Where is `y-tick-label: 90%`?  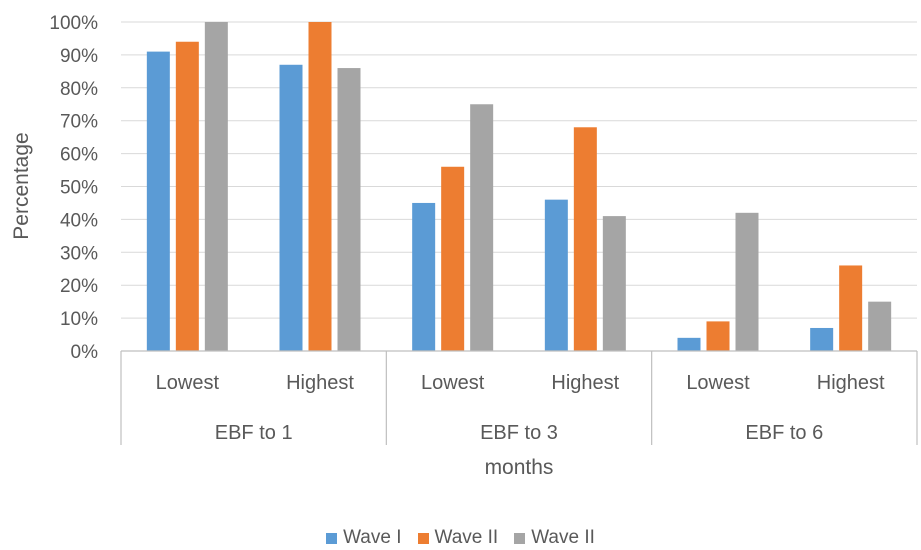
y-tick-label: 90% is located at coordinates (79, 56).